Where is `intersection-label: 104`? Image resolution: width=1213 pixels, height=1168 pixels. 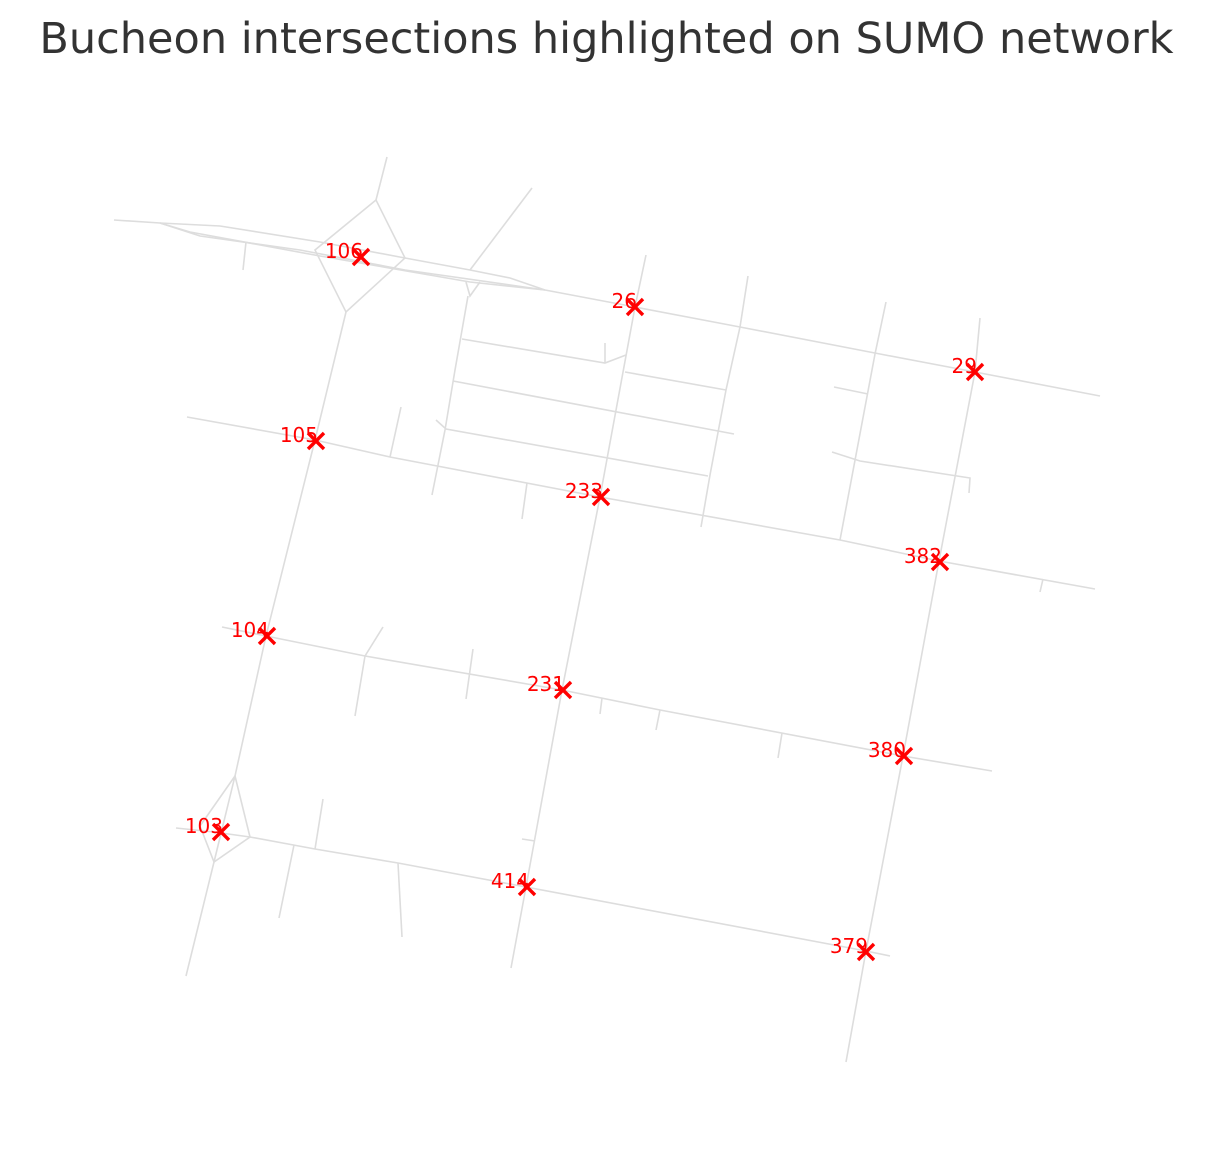
intersection-label: 104 is located at coordinates (250, 630).